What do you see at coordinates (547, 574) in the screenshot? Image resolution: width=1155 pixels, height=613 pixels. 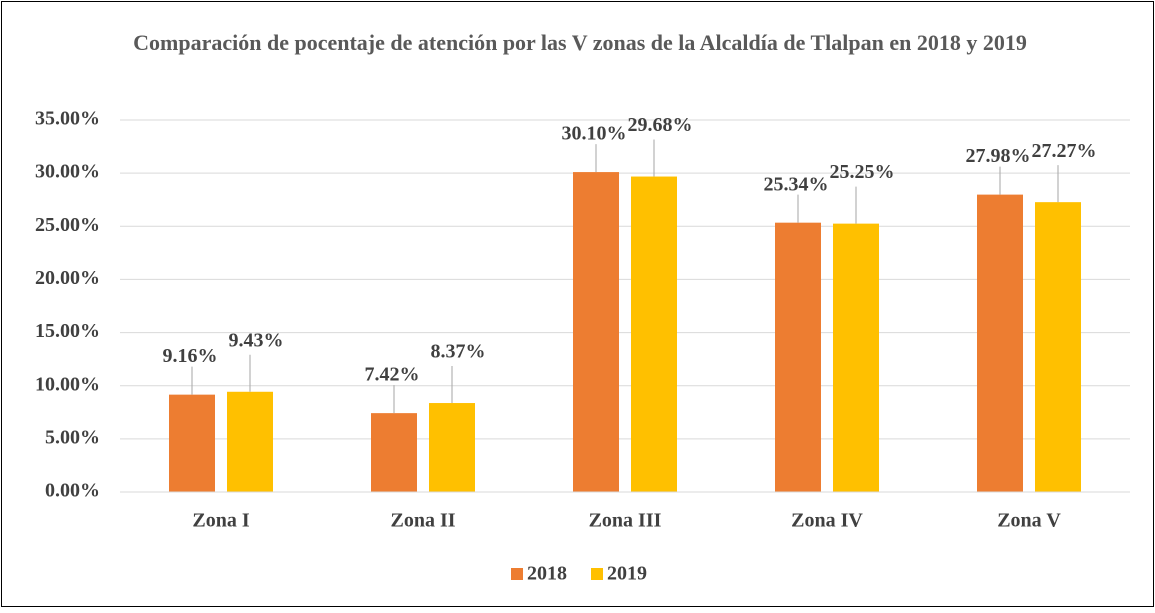 I see `legend-label: 2018` at bounding box center [547, 574].